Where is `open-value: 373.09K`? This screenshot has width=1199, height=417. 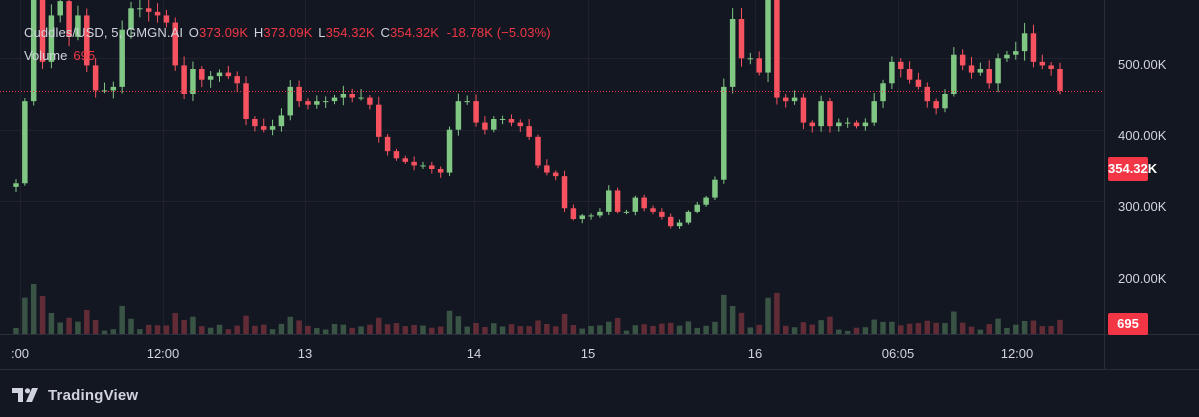 open-value: 373.09K is located at coordinates (224, 32).